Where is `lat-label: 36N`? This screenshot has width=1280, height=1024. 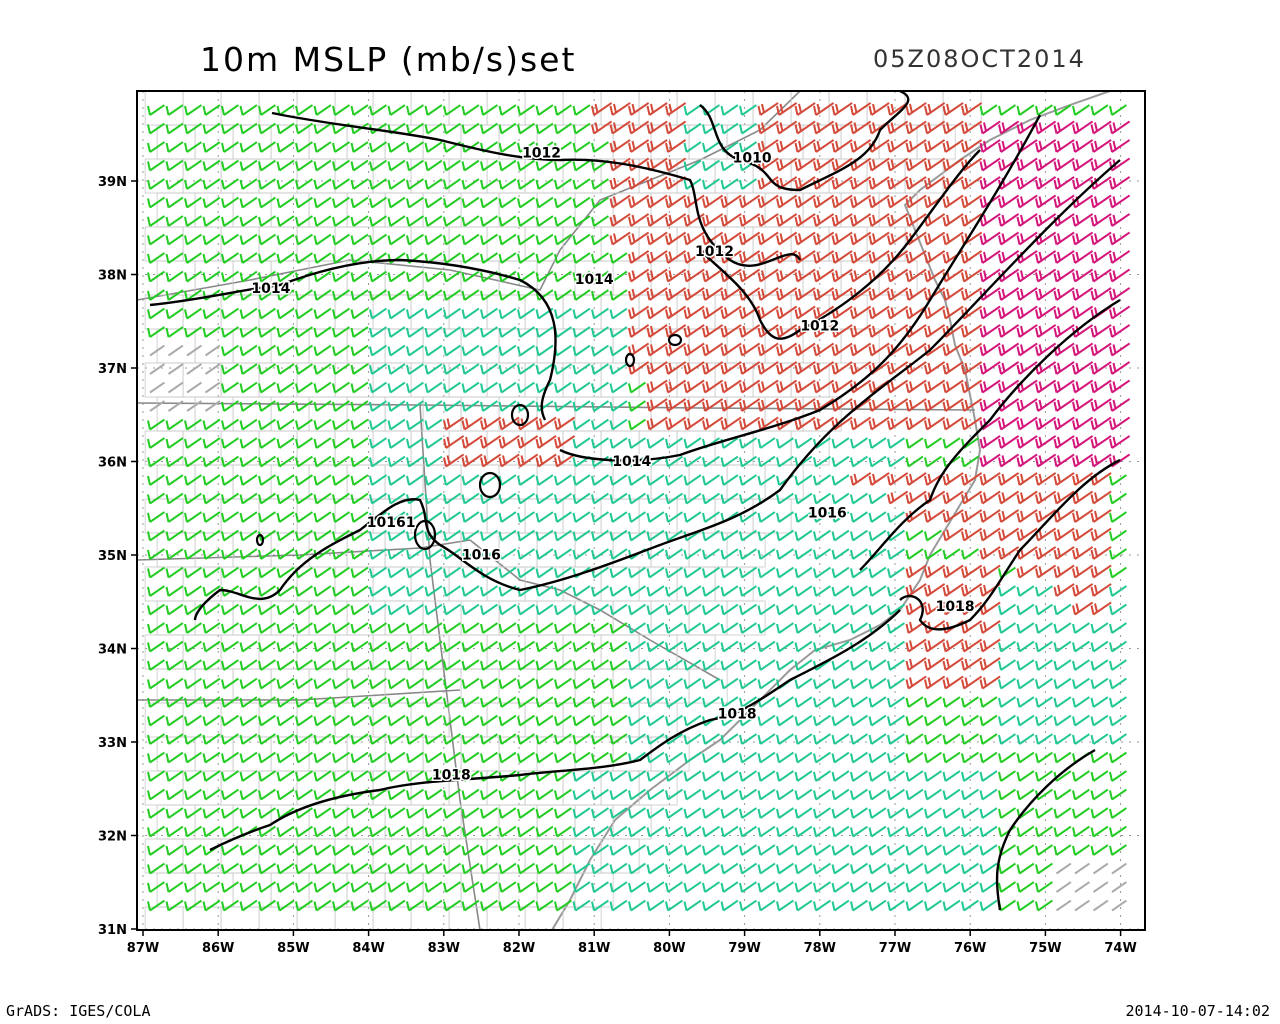 lat-label: 36N is located at coordinates (112, 463).